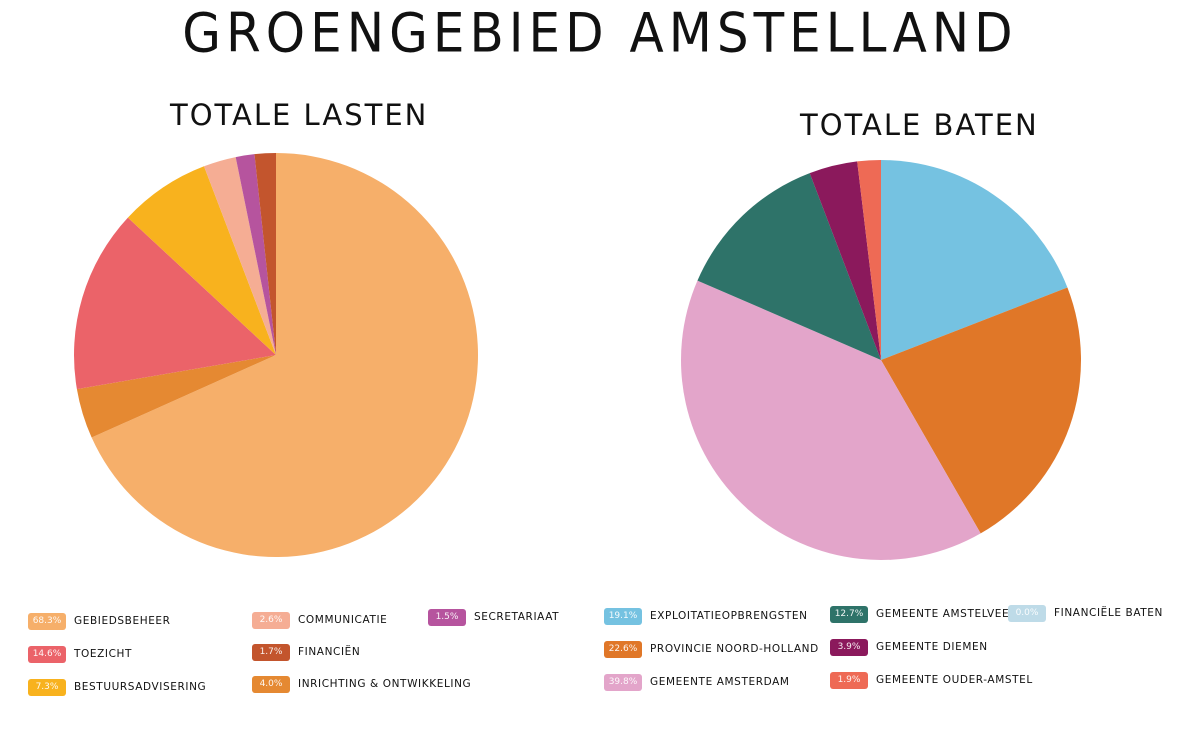  What do you see at coordinates (122, 621) in the screenshot?
I see `legend-label: GEBIEDSBEHEER` at bounding box center [122, 621].